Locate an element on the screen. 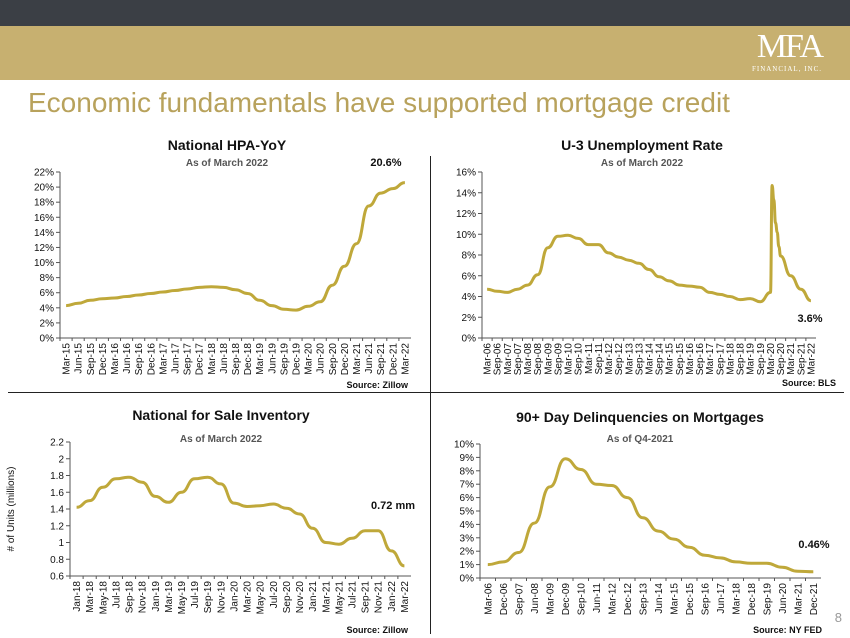 The width and height of the screenshot is (850, 638). x-tick-label: Dec-17 is located at coordinates (200, 359).